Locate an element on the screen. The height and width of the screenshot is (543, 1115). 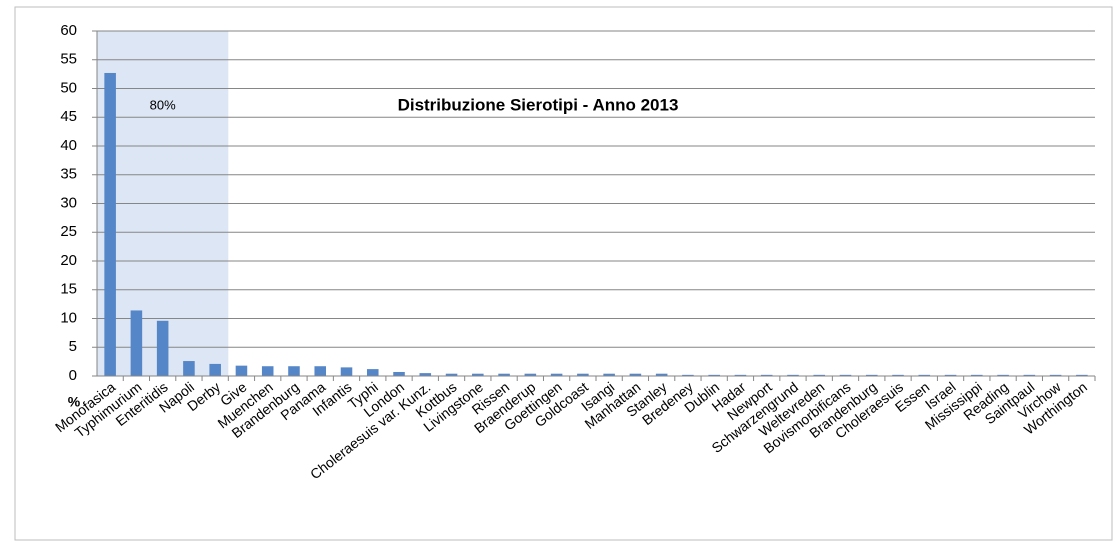
y-tick-label: 20 is located at coordinates (68, 260).